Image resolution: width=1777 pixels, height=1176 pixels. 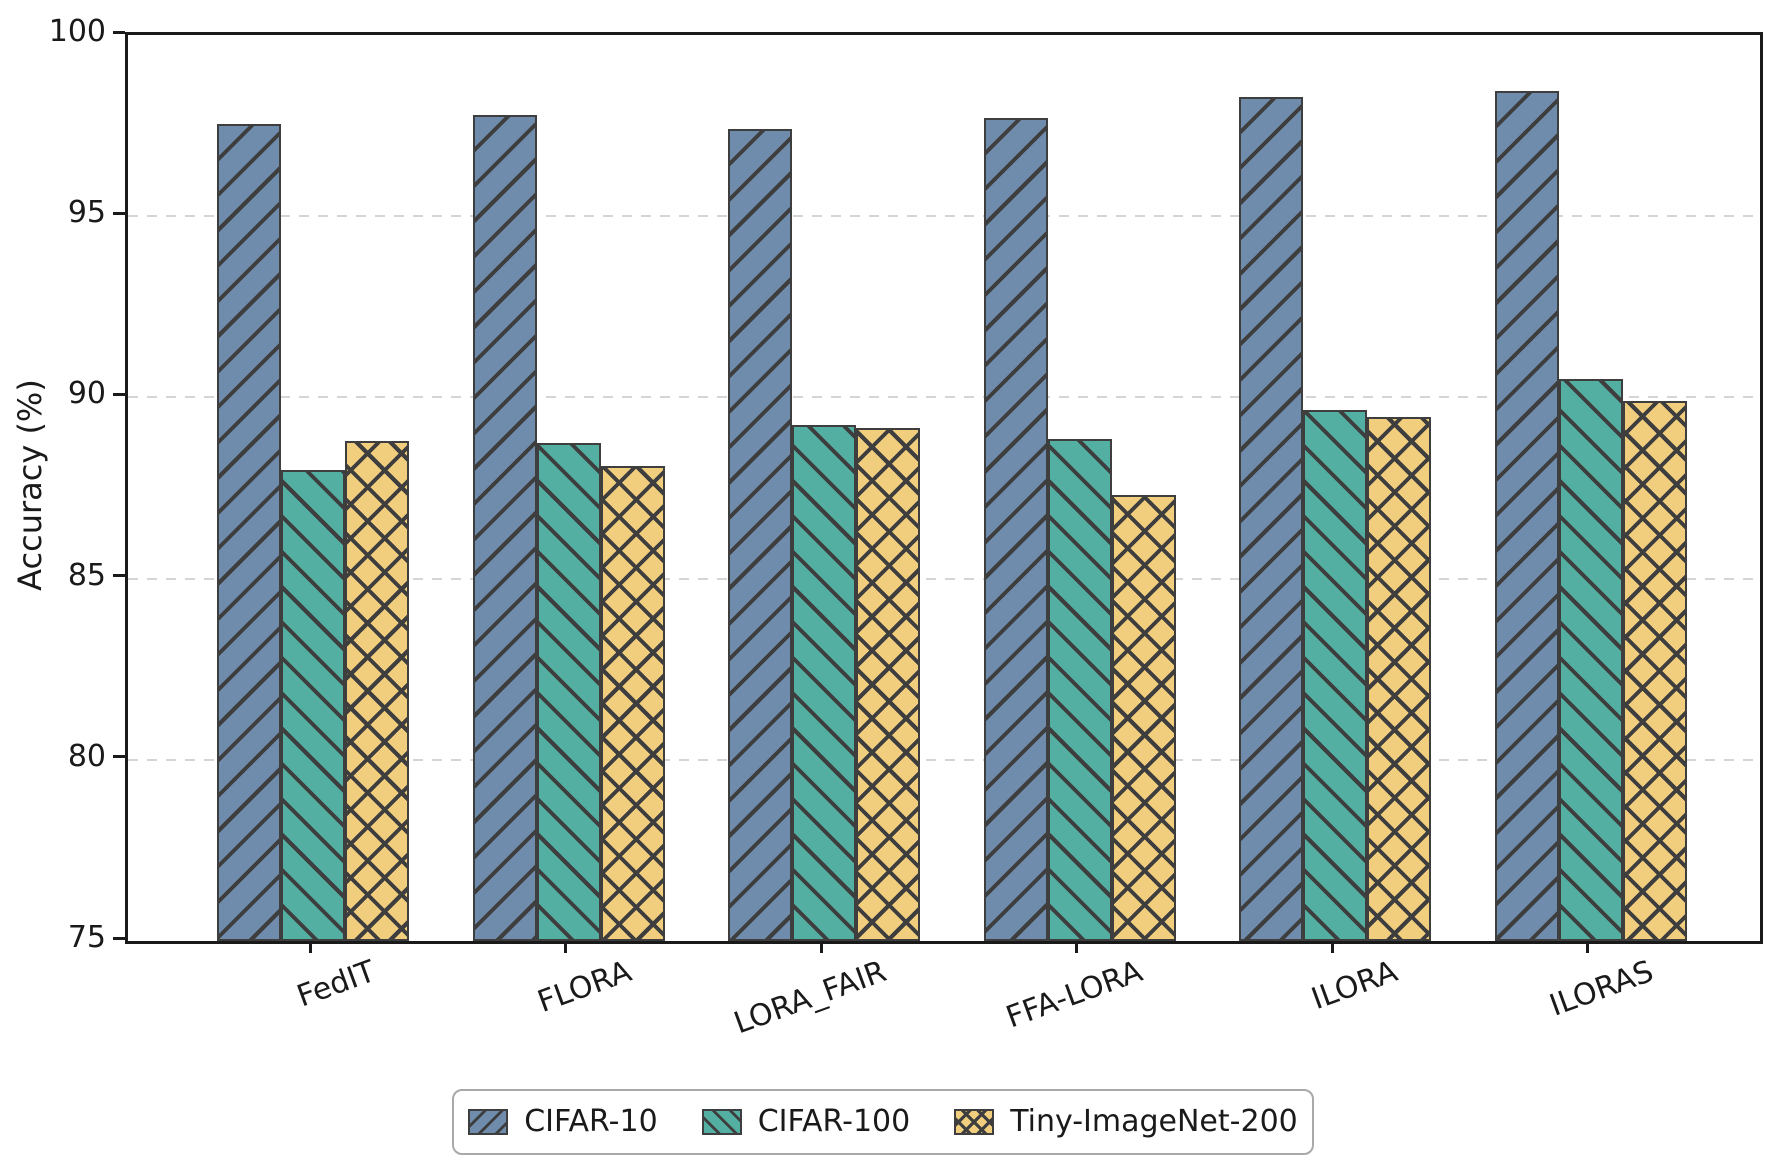 What do you see at coordinates (888, 684) in the screenshot?
I see `bar-tiny-imagenet-200-lora-fair` at bounding box center [888, 684].